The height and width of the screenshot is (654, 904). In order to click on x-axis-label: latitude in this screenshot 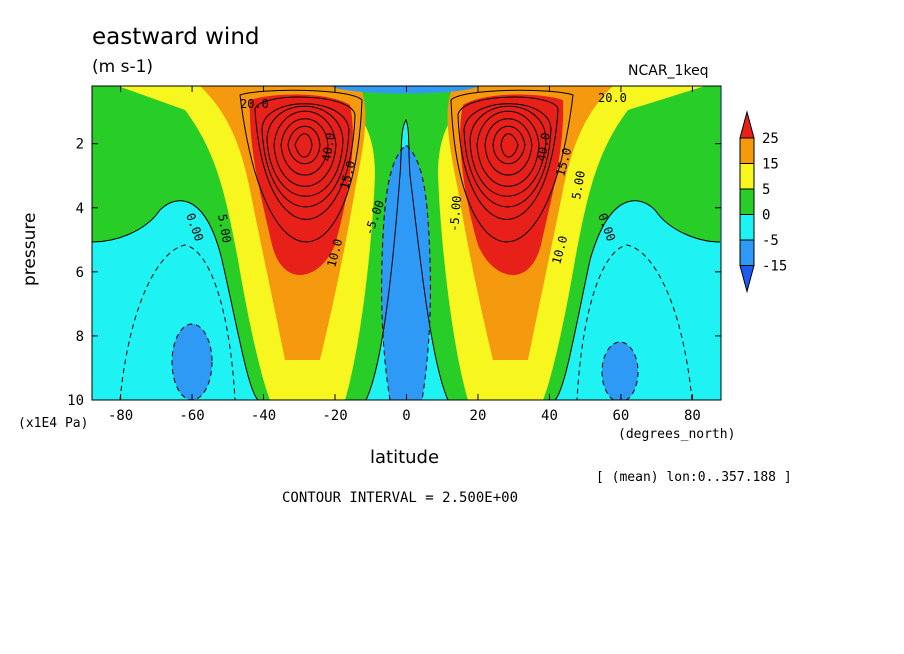, I will do `click(405, 457)`.